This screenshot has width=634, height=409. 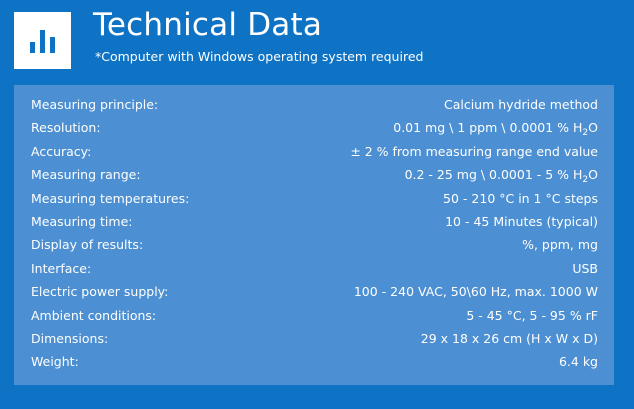 What do you see at coordinates (61, 268) in the screenshot?
I see `spec-label: Interface:` at bounding box center [61, 268].